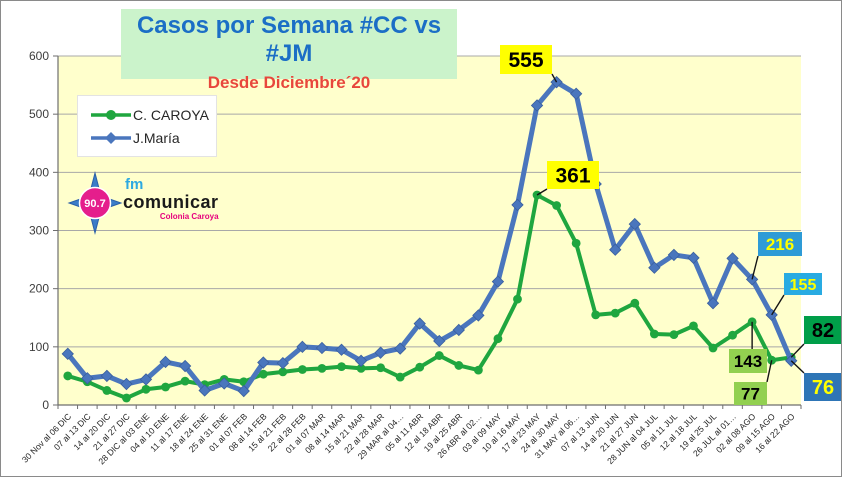 The width and height of the screenshot is (842, 477). What do you see at coordinates (45, 405) in the screenshot?
I see `svg-text: 0` at bounding box center [45, 405].